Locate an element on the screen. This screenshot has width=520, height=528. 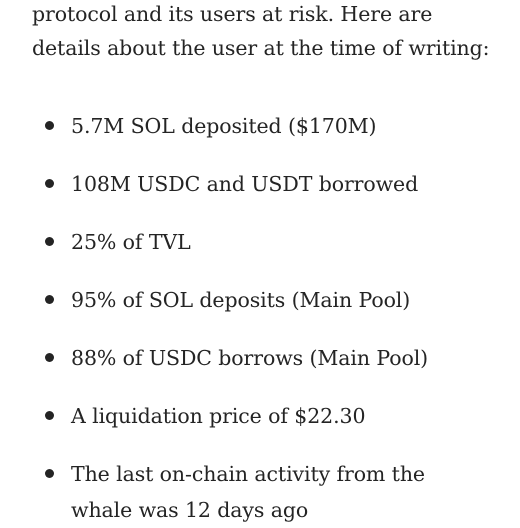
list-item-text: 95% of SOL deposits (Main Pool) is located at coordinates (240, 300).